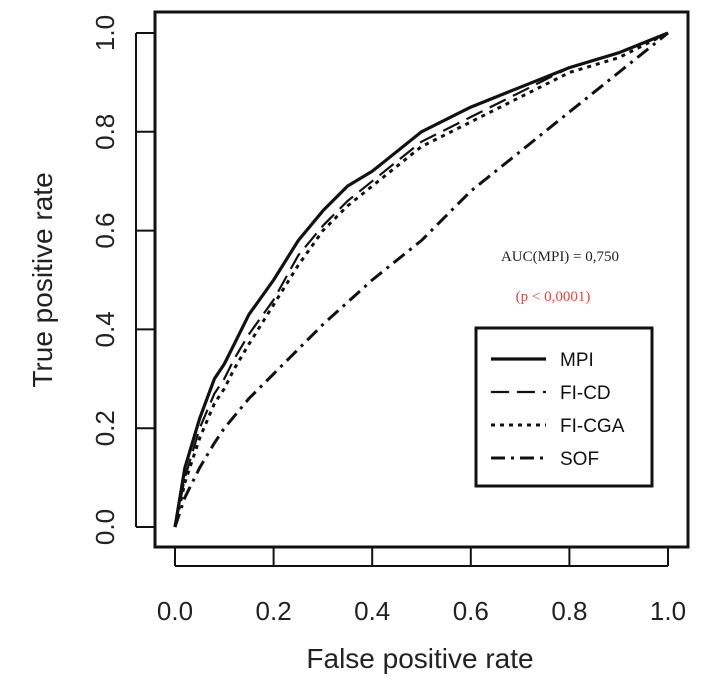  I want to click on x-tick-label: 1.0, so click(668, 611).